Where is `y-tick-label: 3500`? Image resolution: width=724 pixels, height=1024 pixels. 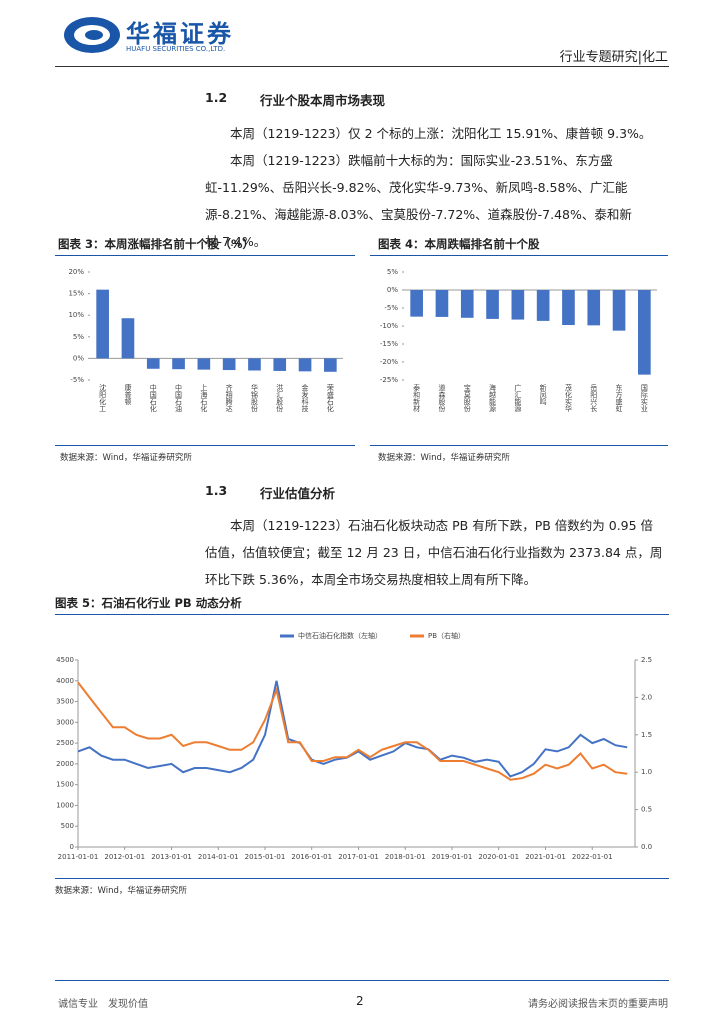
y-tick-label: 3500 is located at coordinates (65, 702).